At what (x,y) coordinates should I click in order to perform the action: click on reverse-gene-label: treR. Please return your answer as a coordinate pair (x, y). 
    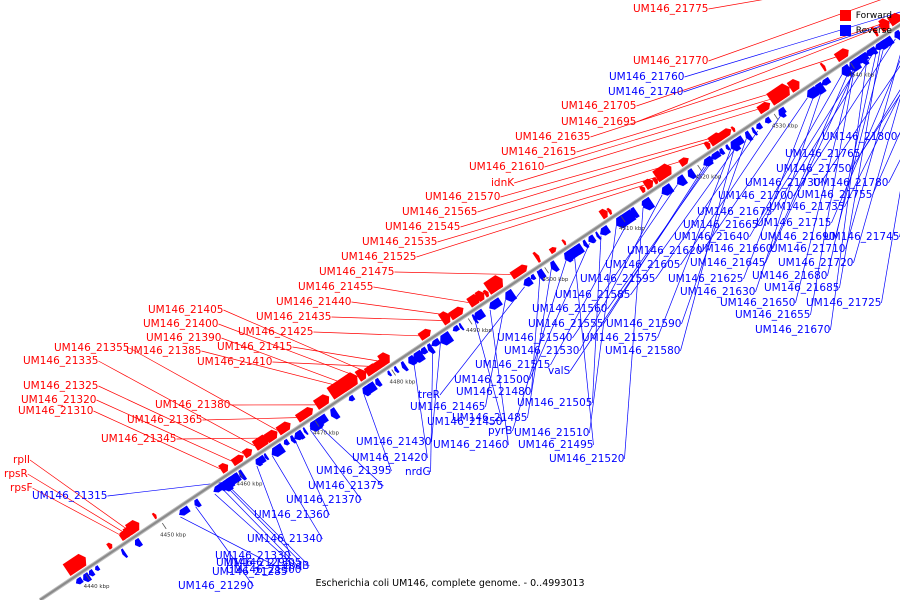
    Looking at the image, I should click on (429, 395).